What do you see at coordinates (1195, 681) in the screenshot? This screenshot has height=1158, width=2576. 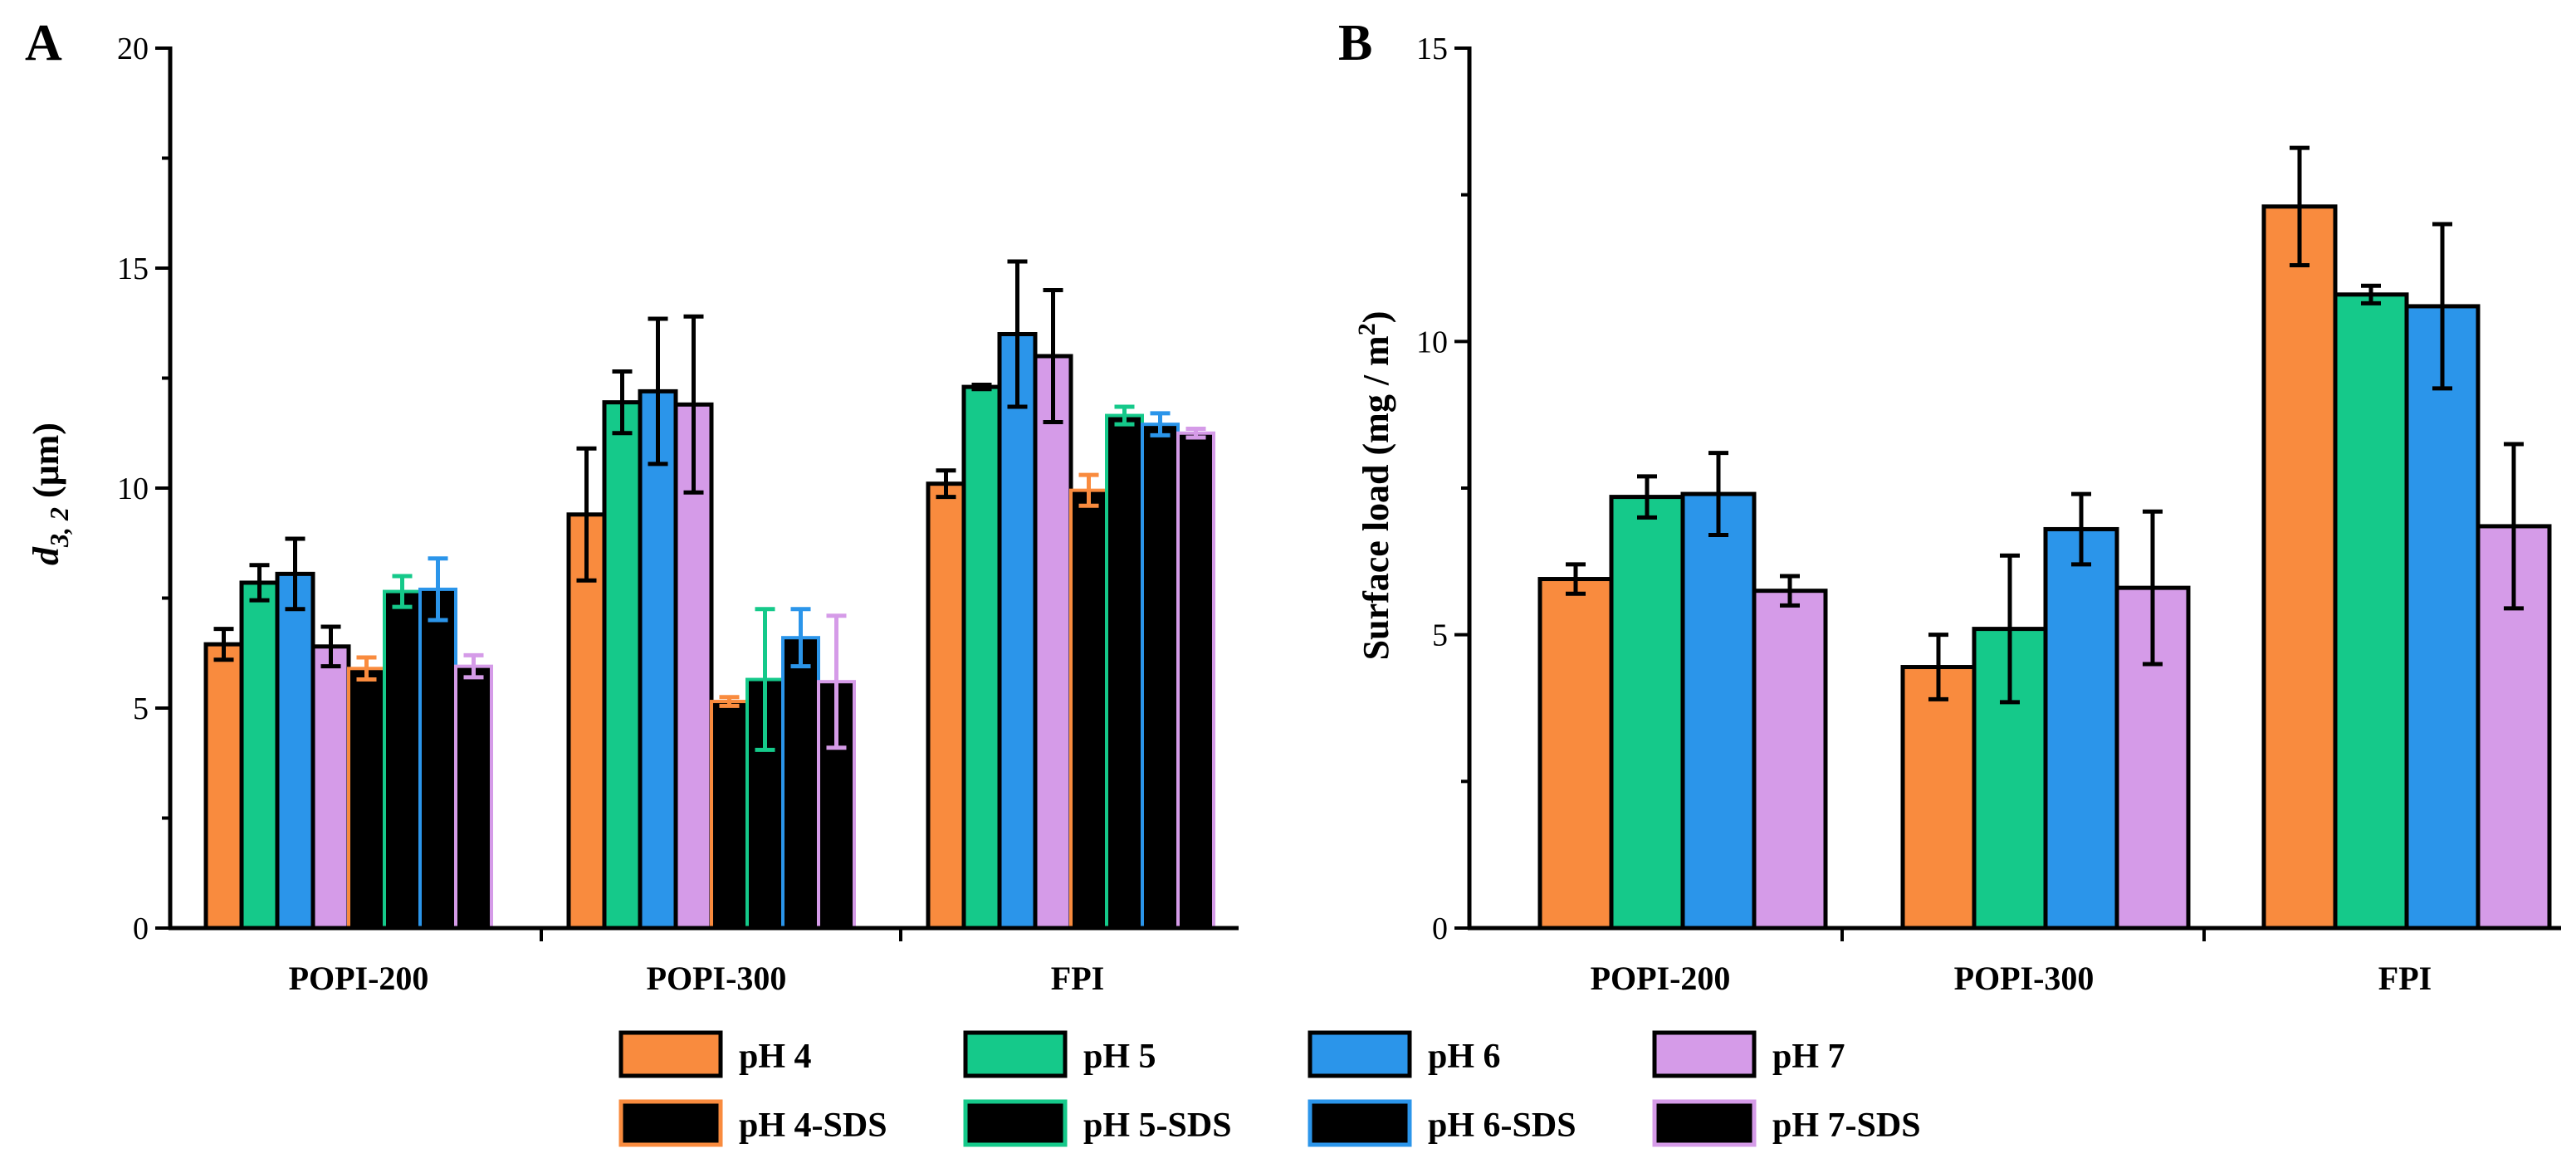 I see `bar-a-fpi-ph7-sds` at bounding box center [1195, 681].